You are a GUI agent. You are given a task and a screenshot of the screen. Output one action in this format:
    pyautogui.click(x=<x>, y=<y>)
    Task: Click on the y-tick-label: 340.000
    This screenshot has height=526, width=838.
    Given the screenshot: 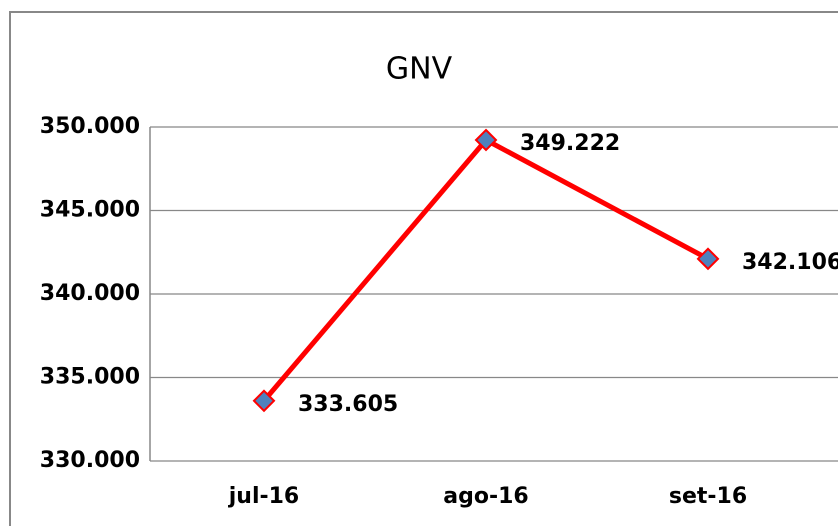 What is the action you would take?
    pyautogui.click(x=90, y=293)
    